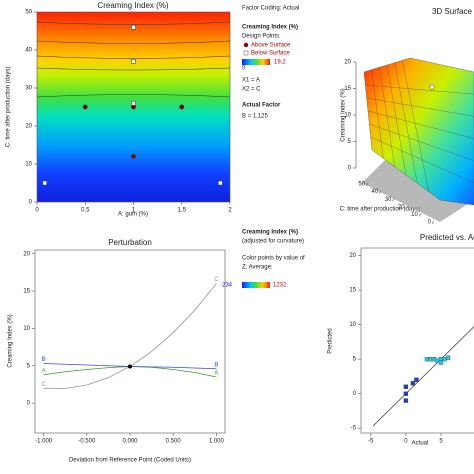 The height and width of the screenshot is (474, 474). I want to click on chart-title: Creaming Index (%), so click(132, 5).